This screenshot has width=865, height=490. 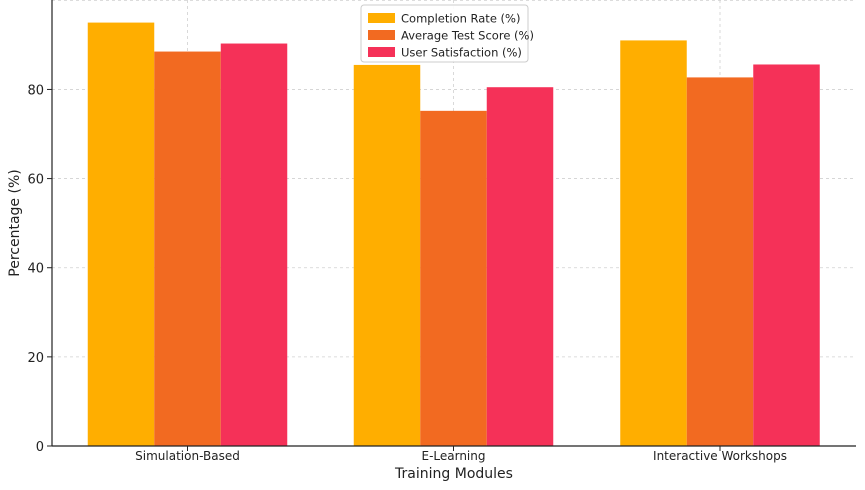 What do you see at coordinates (467, 36) in the screenshot?
I see `legend-label: Average Test Score (%)` at bounding box center [467, 36].